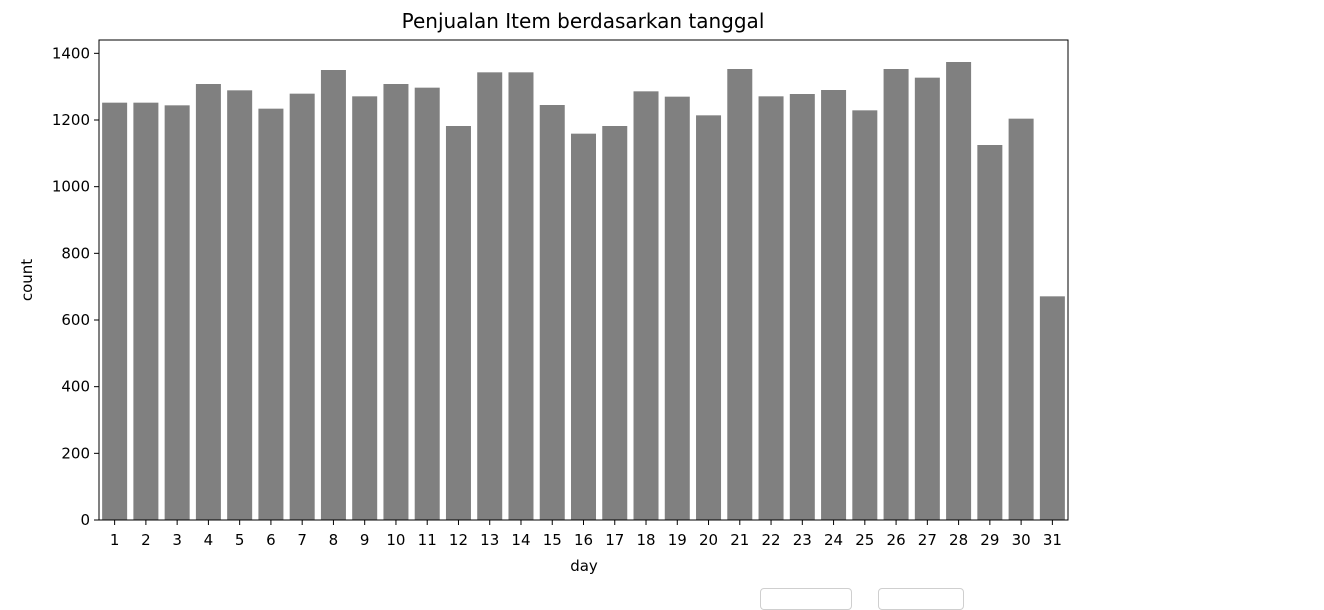  What do you see at coordinates (489, 540) in the screenshot?
I see `x-tick-label: 13` at bounding box center [489, 540].